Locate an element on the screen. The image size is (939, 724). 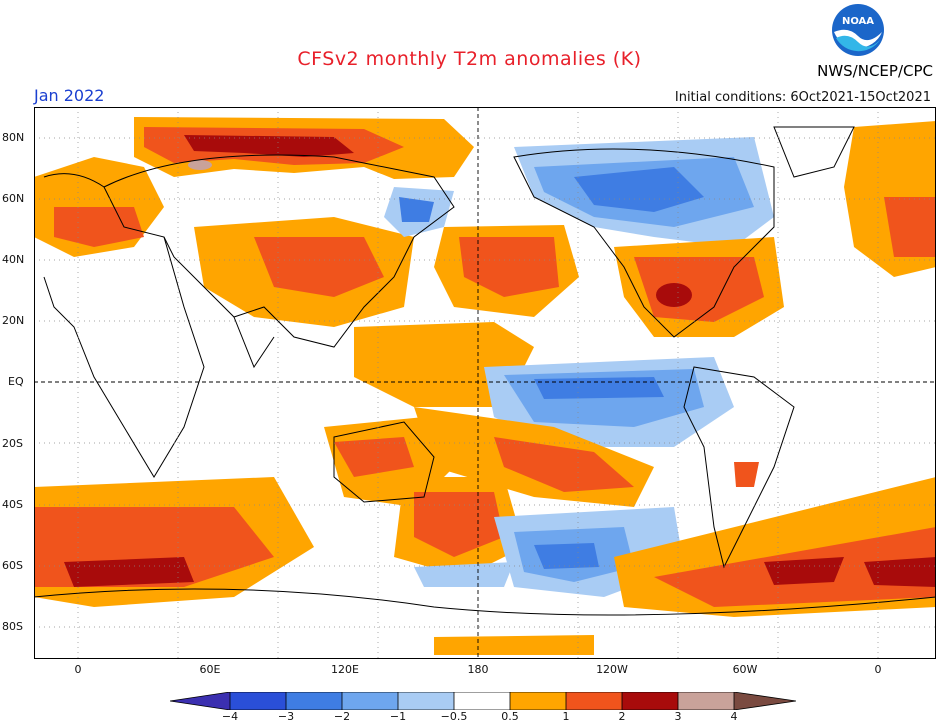
colorbar-label: −1 is located at coordinates (398, 716).